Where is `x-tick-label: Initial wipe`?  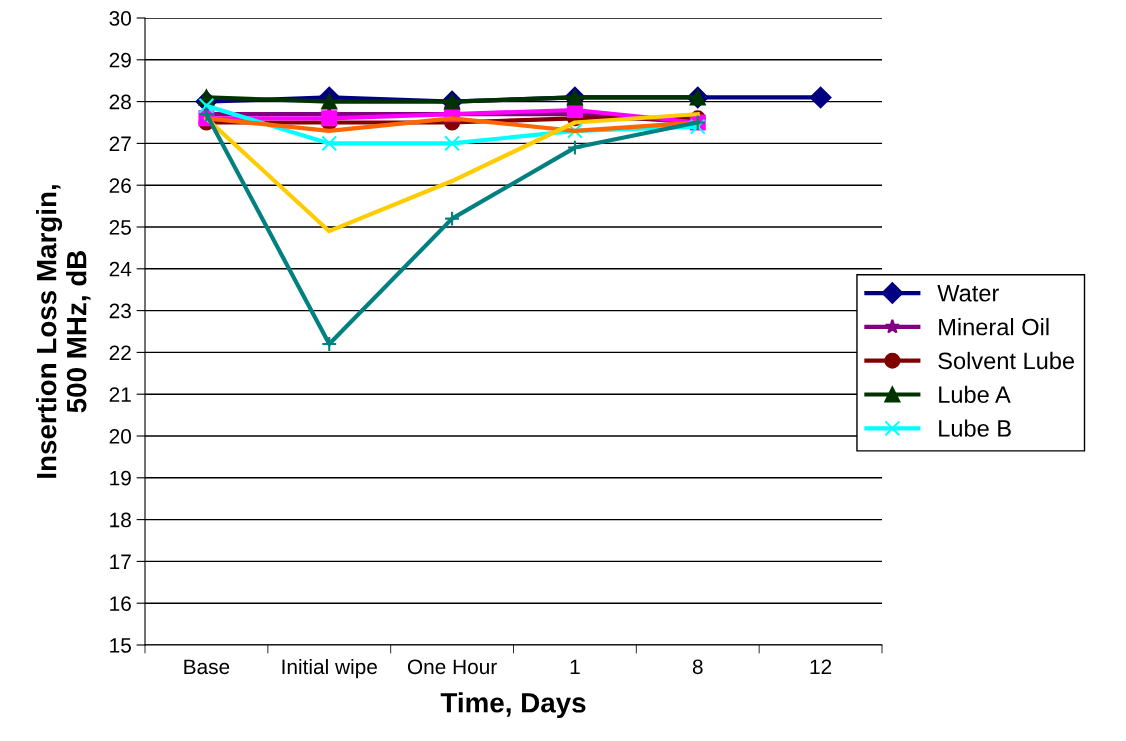 x-tick-label: Initial wipe is located at coordinates (329, 668).